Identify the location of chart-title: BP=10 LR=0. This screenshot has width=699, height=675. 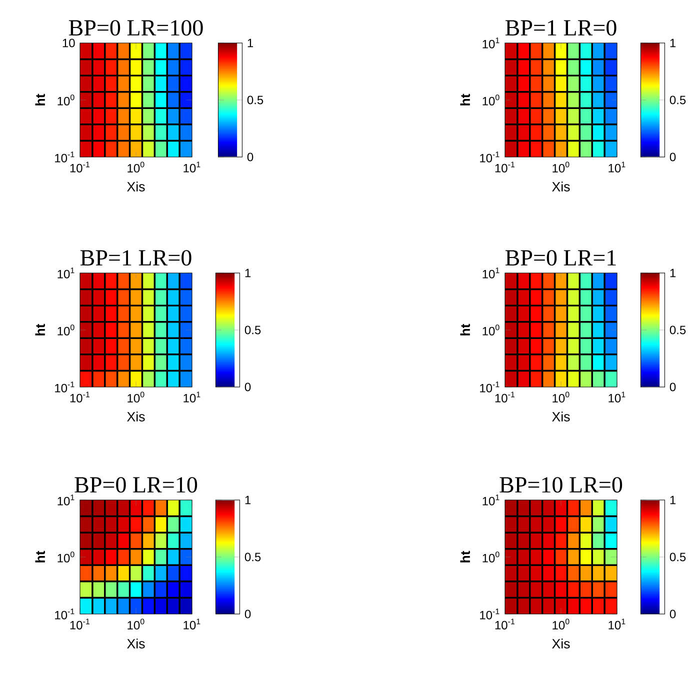
(561, 485).